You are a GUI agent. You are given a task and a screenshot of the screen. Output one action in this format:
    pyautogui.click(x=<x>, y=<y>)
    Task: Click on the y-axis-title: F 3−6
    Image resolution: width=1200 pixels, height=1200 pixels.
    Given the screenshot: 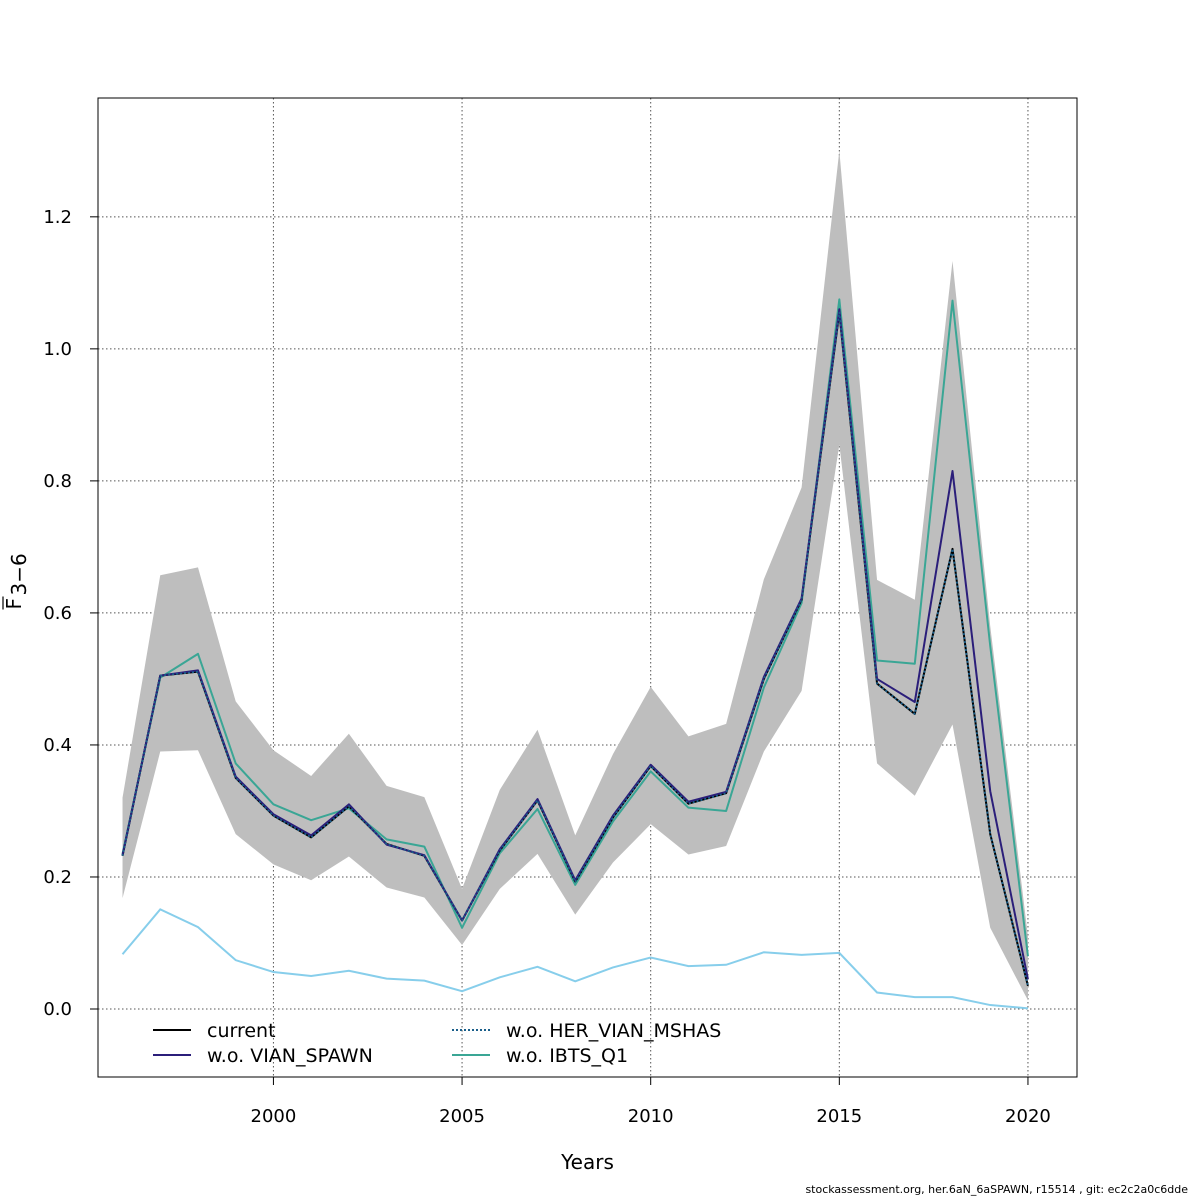 What is the action you would take?
    pyautogui.click(x=16, y=581)
    